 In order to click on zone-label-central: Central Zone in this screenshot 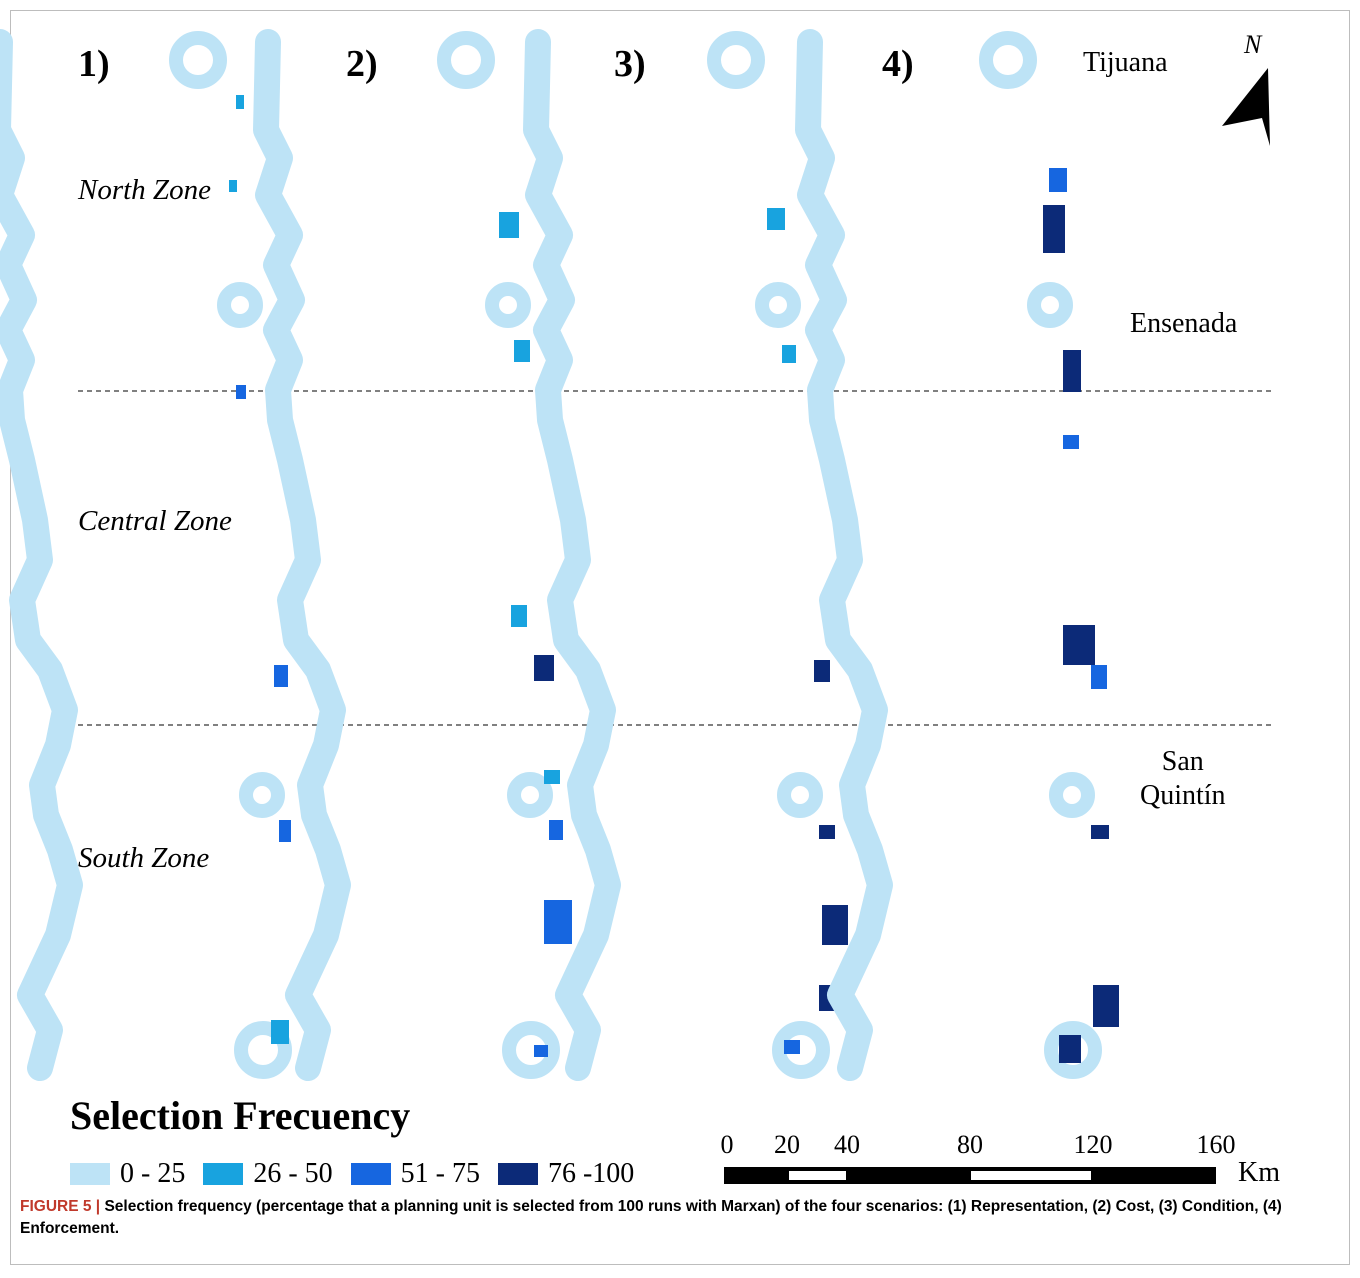, I will do `click(155, 521)`.